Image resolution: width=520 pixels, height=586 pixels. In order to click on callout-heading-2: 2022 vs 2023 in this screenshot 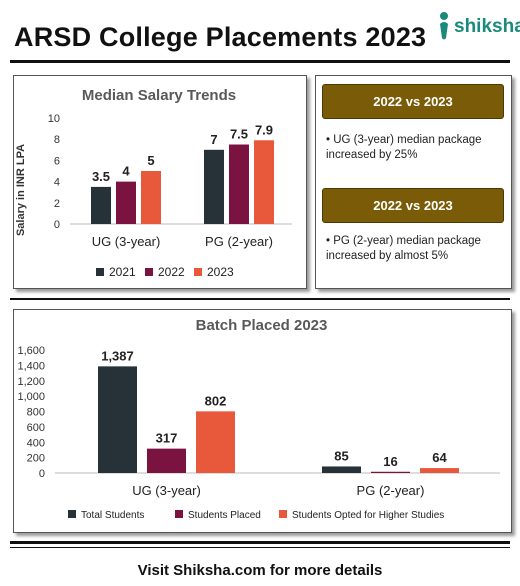, I will do `click(413, 205)`.